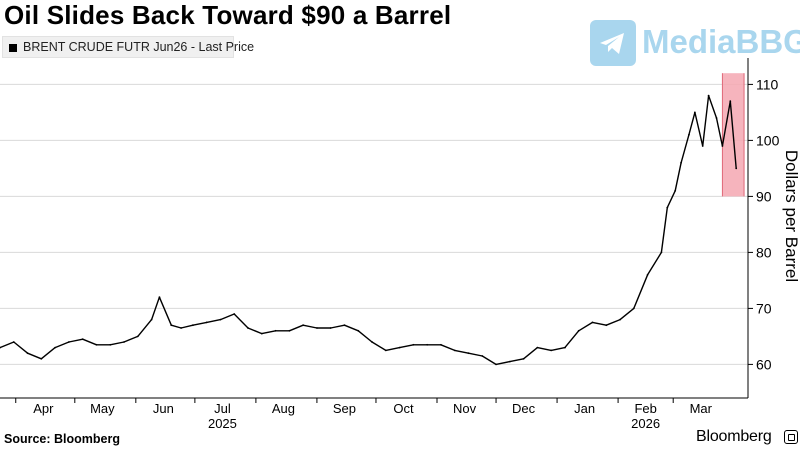 The height and width of the screenshot is (450, 800). What do you see at coordinates (768, 140) in the screenshot?
I see `y-tick-label: 100` at bounding box center [768, 140].